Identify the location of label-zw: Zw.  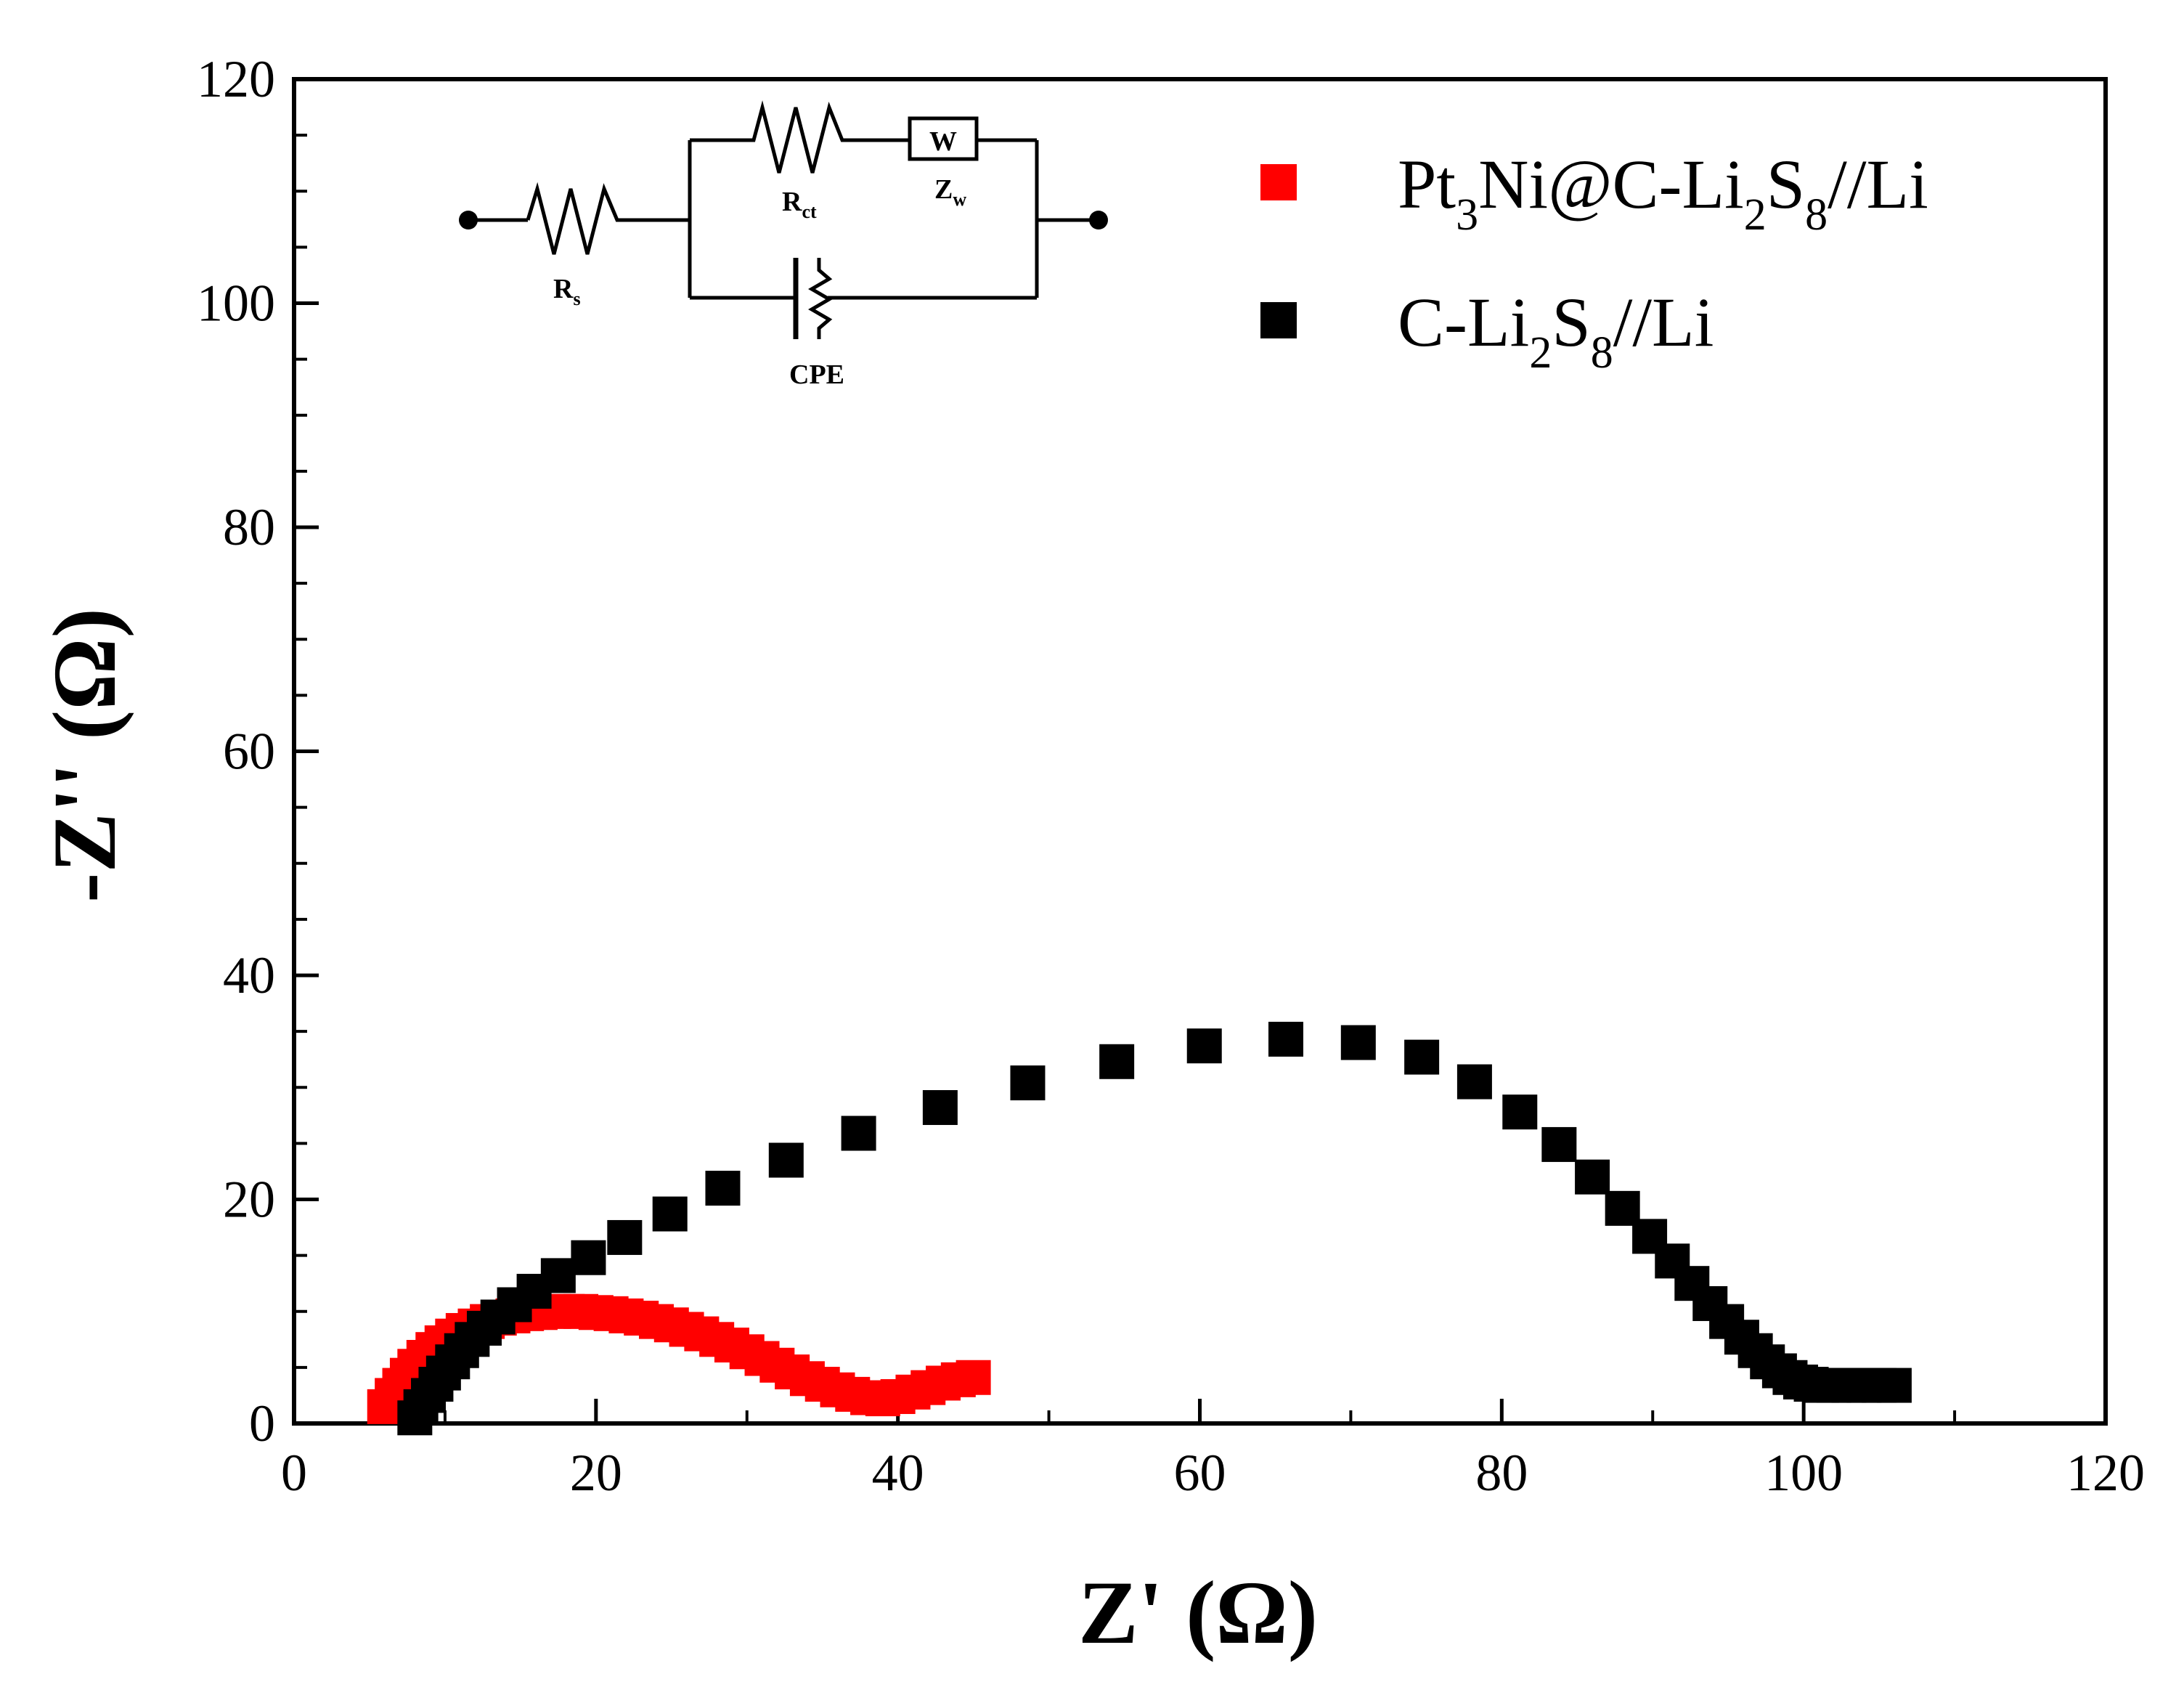
(950, 192).